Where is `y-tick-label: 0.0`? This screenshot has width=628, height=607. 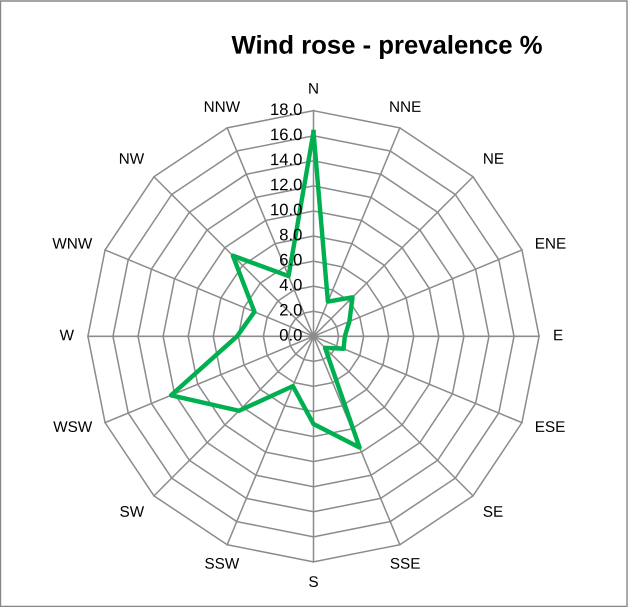
y-tick-label: 0.0 is located at coordinates (291, 334).